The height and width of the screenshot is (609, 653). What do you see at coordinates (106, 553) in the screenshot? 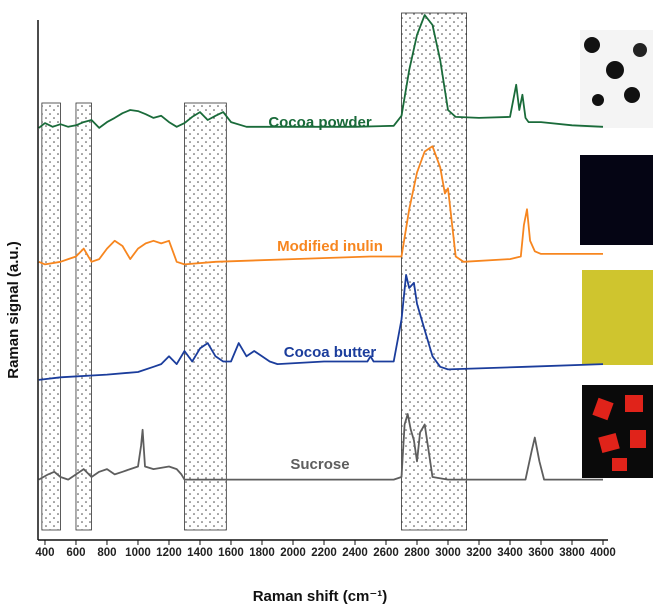
I see `x-tick-label: 800` at bounding box center [106, 553].